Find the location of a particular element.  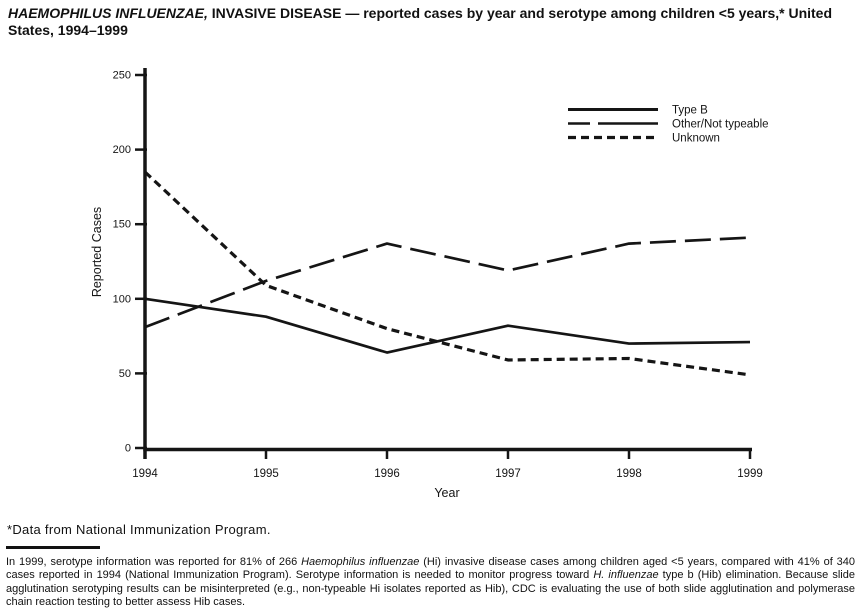

y-tick-label: 250 is located at coordinates (122, 76).